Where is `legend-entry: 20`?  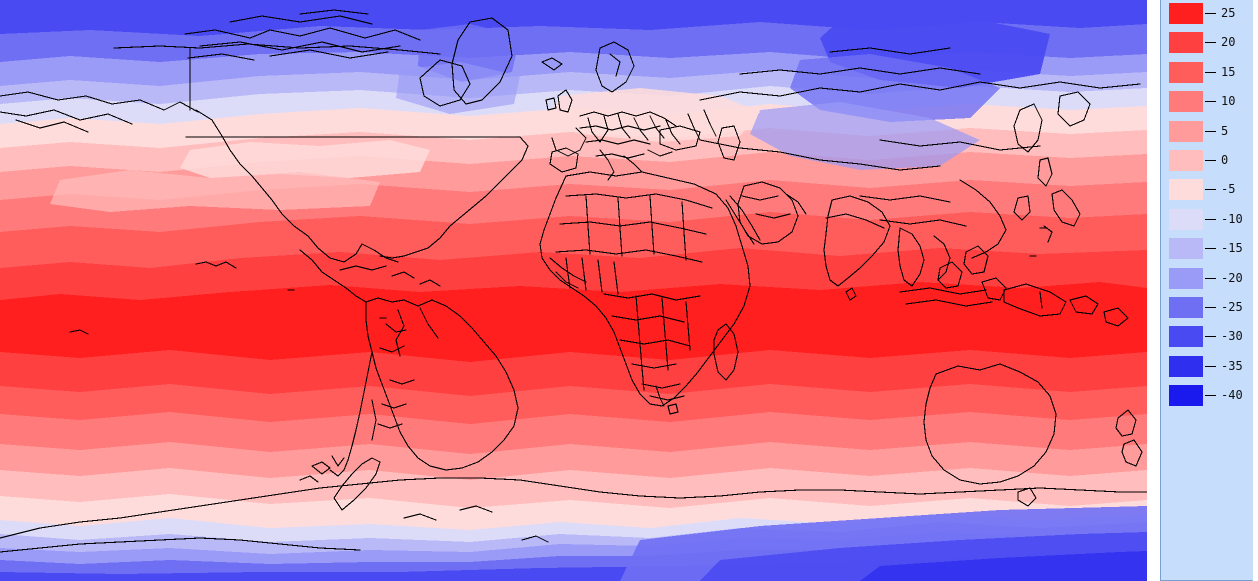
legend-entry: 20 is located at coordinates (1207, 46).